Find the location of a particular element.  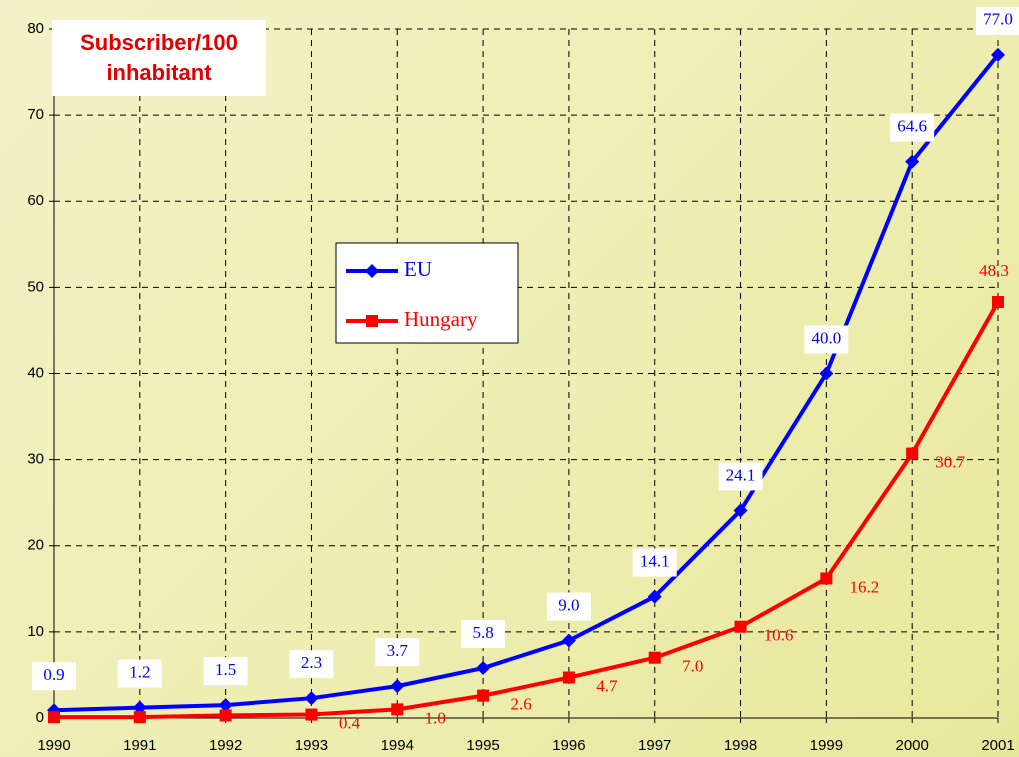

data-label: 1.5 is located at coordinates (225, 669).